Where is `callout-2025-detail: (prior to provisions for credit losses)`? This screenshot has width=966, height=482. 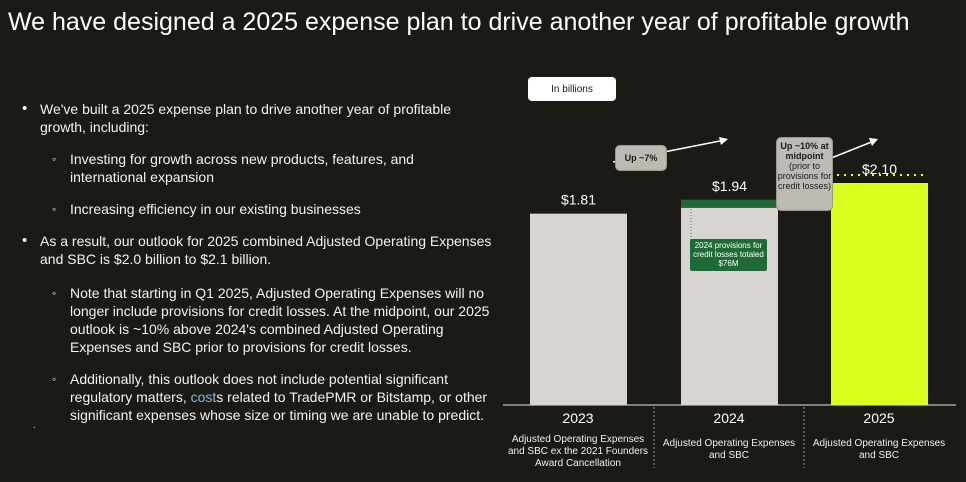
callout-2025-detail: (prior to provisions for credit losses) is located at coordinates (804, 176).